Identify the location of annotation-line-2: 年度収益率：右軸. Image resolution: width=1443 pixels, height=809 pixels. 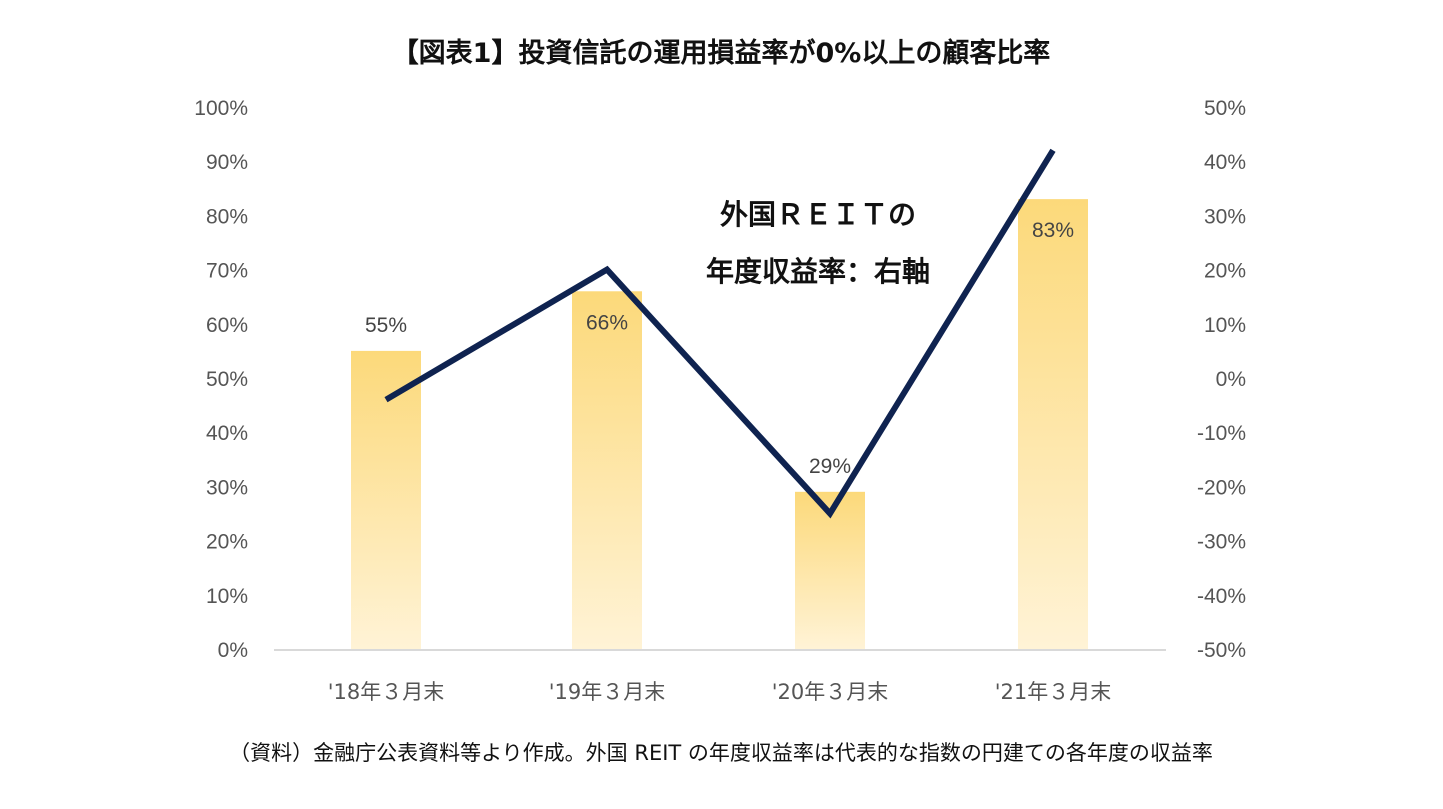
(818, 271).